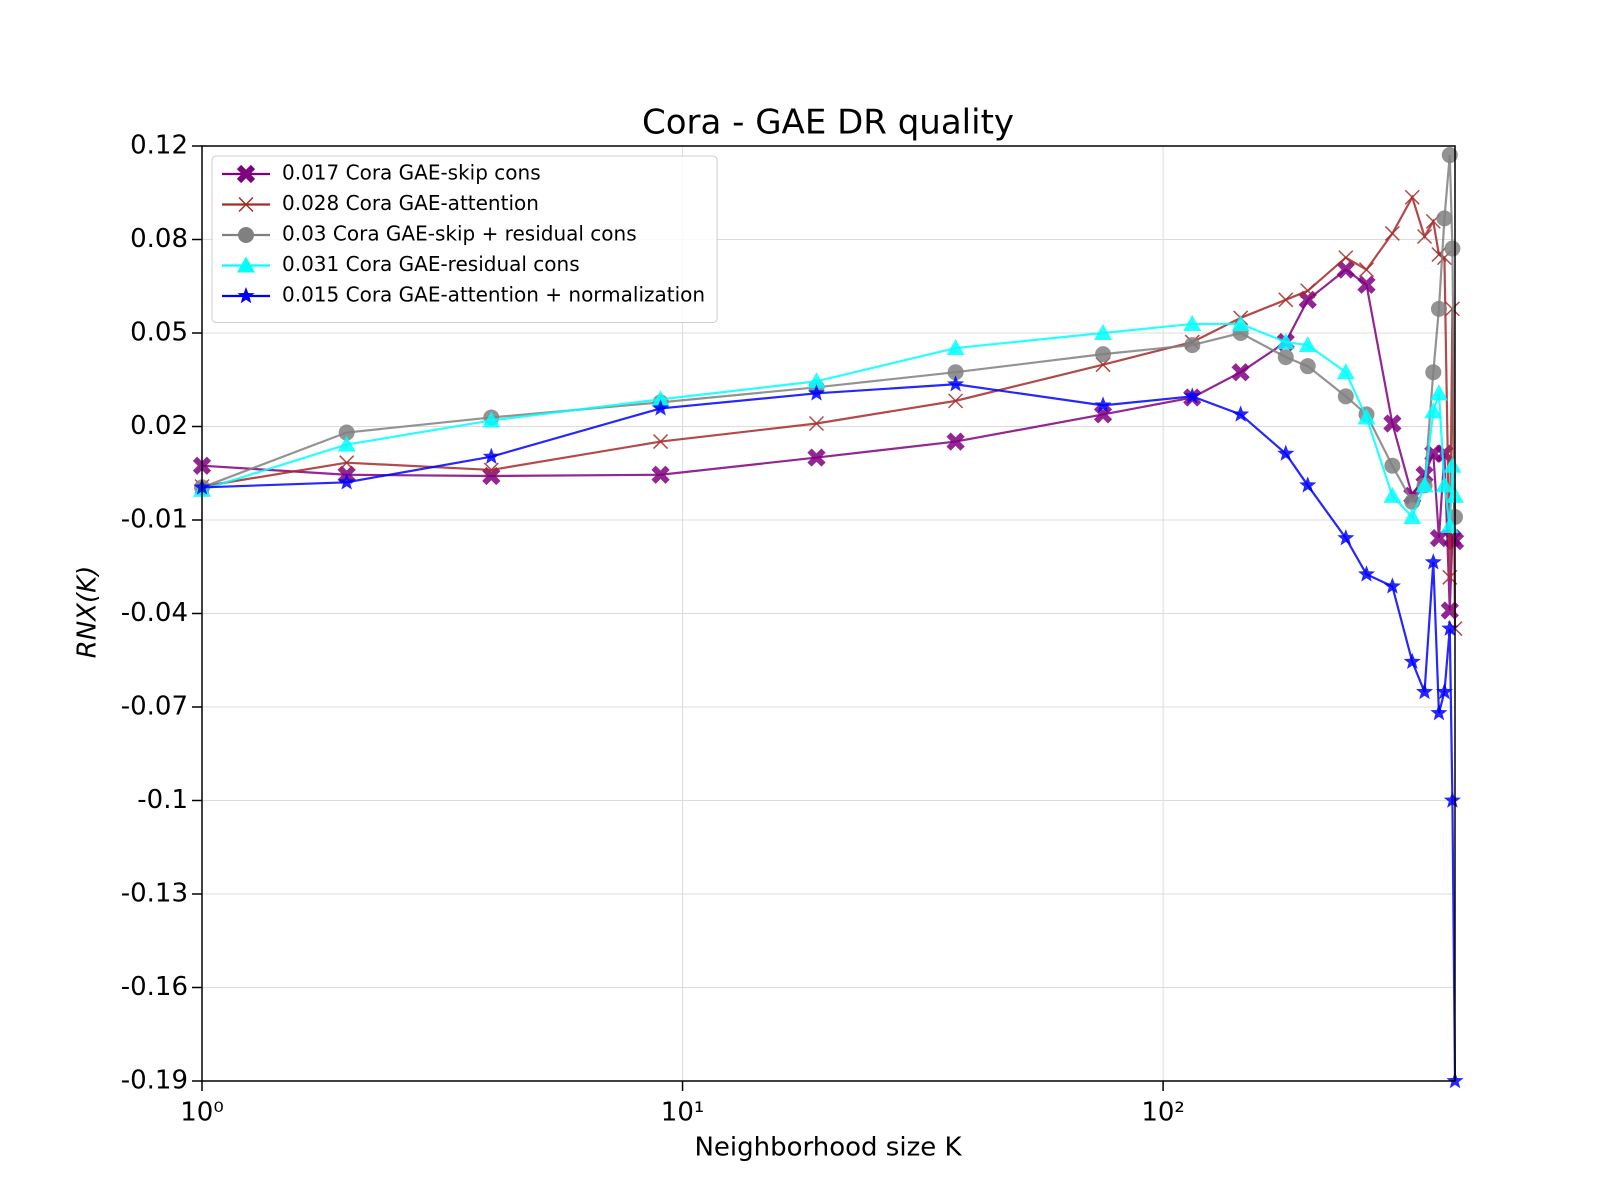 The height and width of the screenshot is (1200, 1600). Describe the element at coordinates (159, 146) in the screenshot. I see `y-tick-label: 0.12` at that location.